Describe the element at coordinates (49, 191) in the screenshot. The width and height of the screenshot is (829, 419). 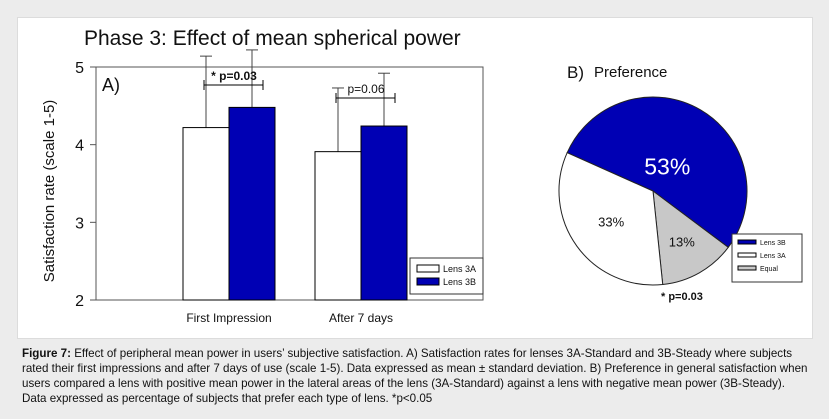
I see `y-axis-label: Satisfaction rate (scale 1-5)` at that location.